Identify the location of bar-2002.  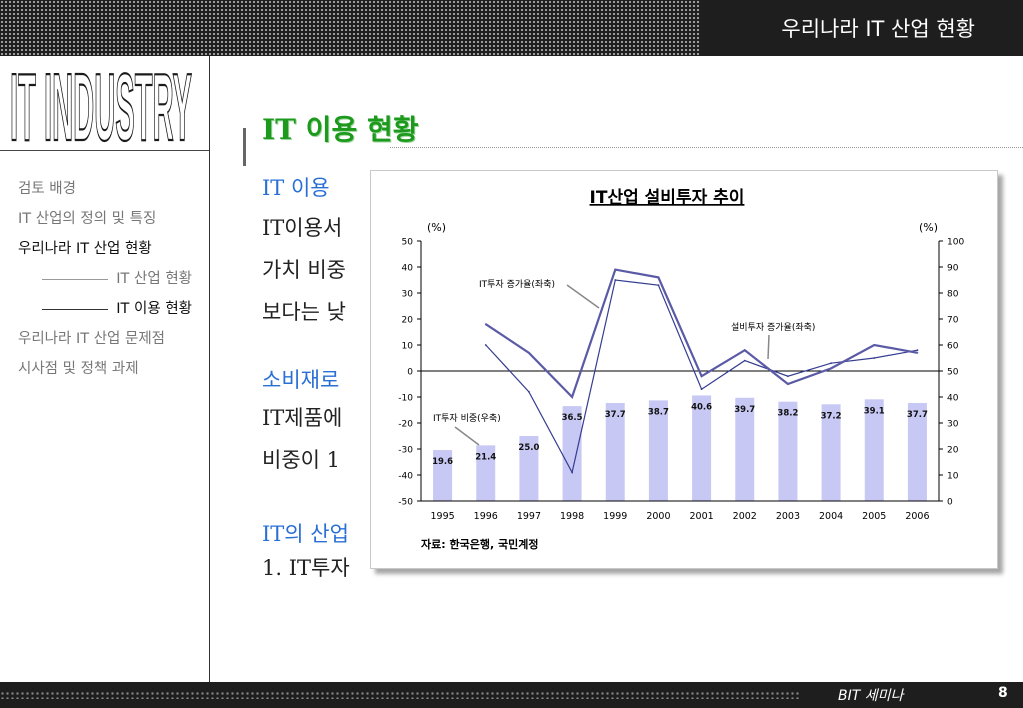
(745, 449).